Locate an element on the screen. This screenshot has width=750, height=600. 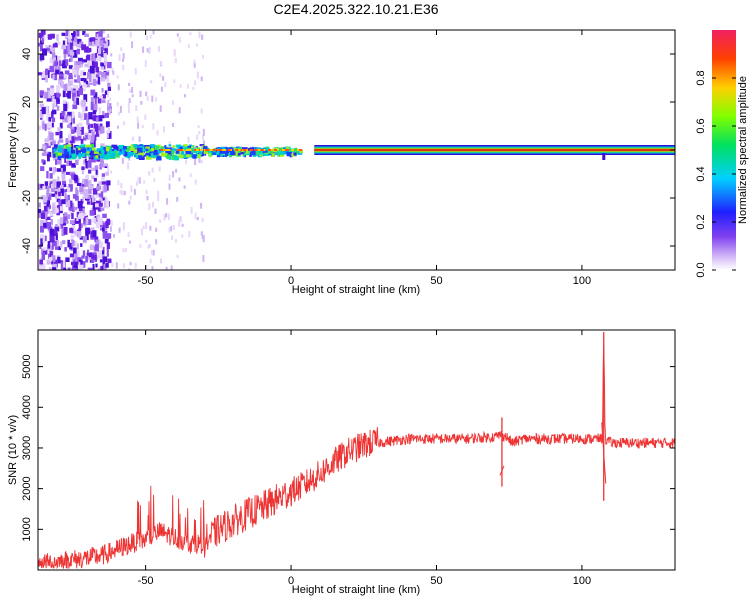
colorbar-tick: 0.8 is located at coordinates (715, 78).